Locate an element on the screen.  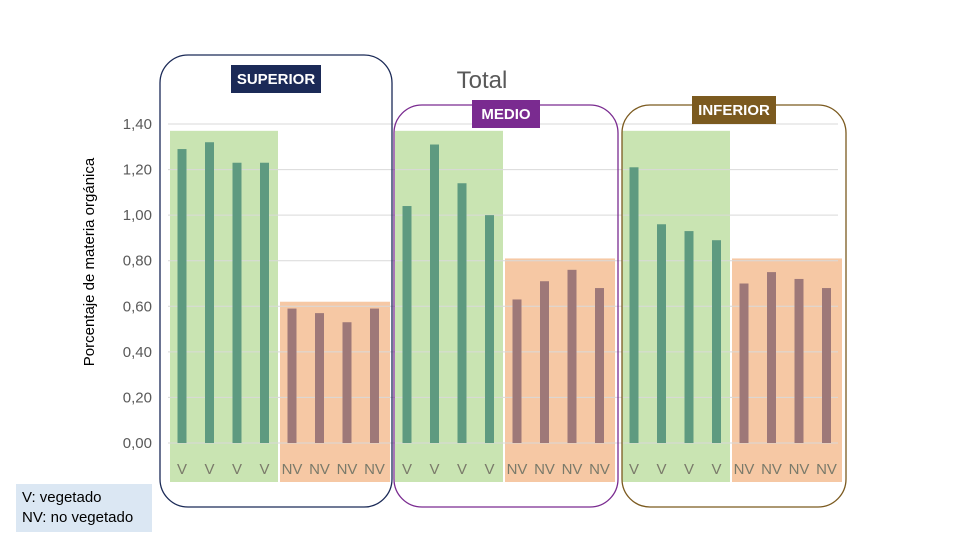
chart-title: Total is located at coordinates (482, 80).